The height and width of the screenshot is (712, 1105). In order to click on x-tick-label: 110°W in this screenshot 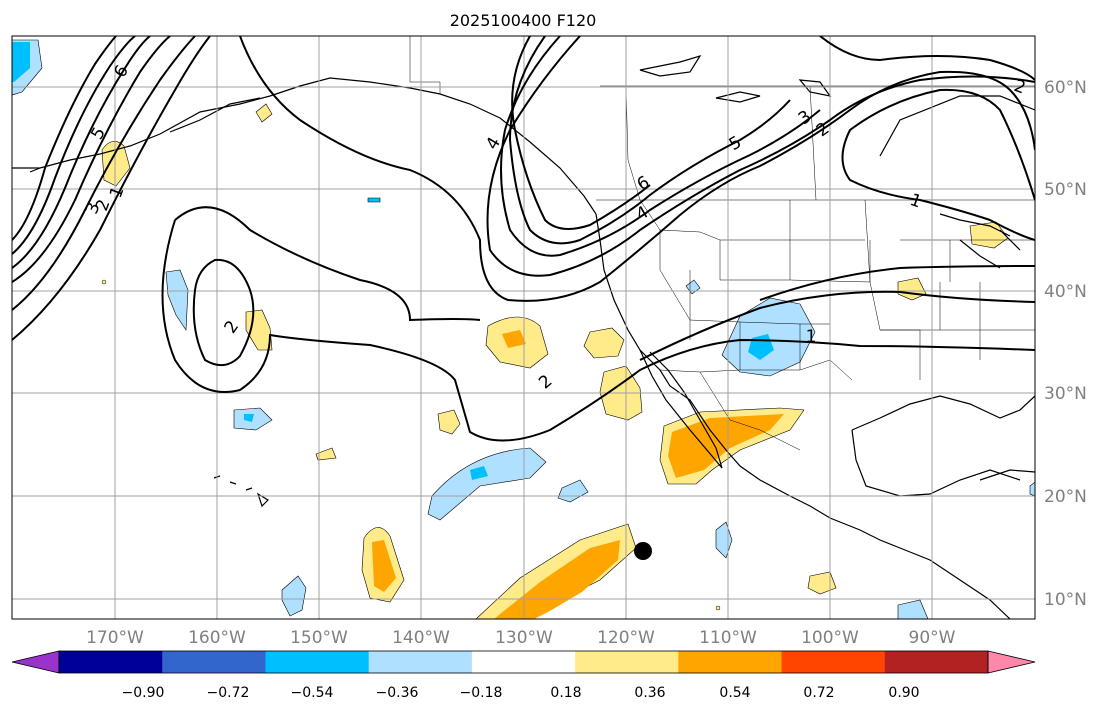, I will do `click(728, 638)`.